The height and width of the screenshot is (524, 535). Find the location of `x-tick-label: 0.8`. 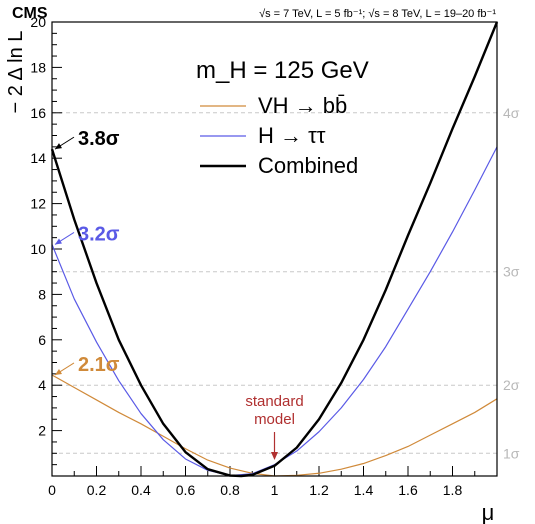

x-tick-label: 0.8 is located at coordinates (230, 490).